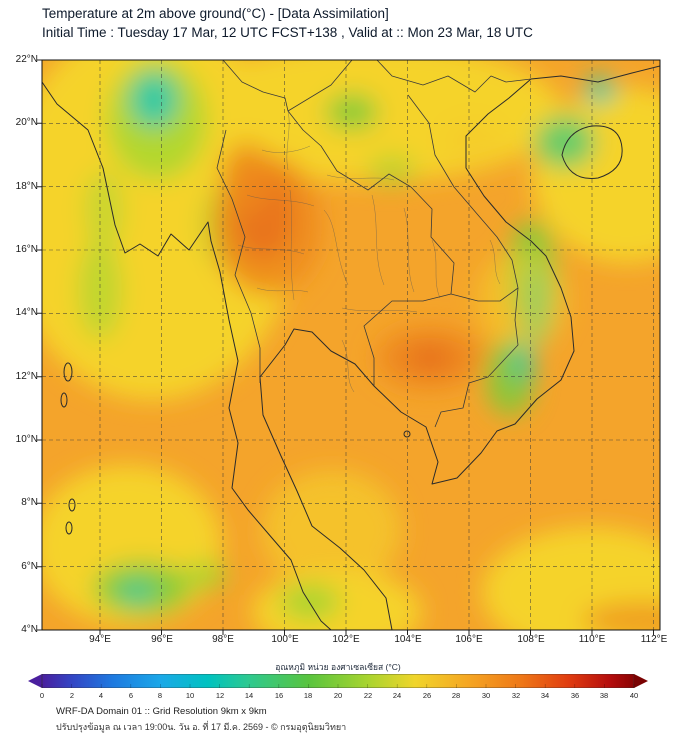 This screenshot has width=676, height=756. What do you see at coordinates (131, 695) in the screenshot?
I see `colorbar-tick-label: 6` at bounding box center [131, 695].